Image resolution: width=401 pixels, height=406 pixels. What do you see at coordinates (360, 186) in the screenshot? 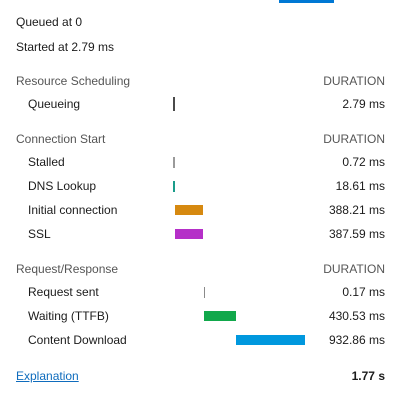
I see `timing-value: 18.61 ms` at bounding box center [360, 186].